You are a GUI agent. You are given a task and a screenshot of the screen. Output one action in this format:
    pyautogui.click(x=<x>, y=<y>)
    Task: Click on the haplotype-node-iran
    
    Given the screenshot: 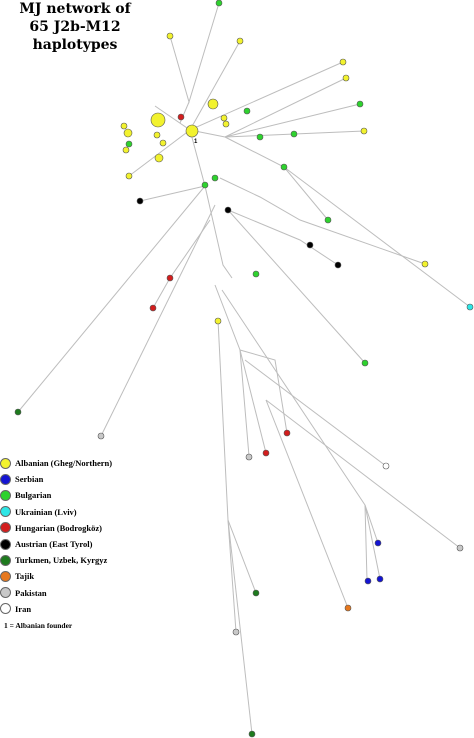 What is the action you would take?
    pyautogui.click(x=386, y=466)
    